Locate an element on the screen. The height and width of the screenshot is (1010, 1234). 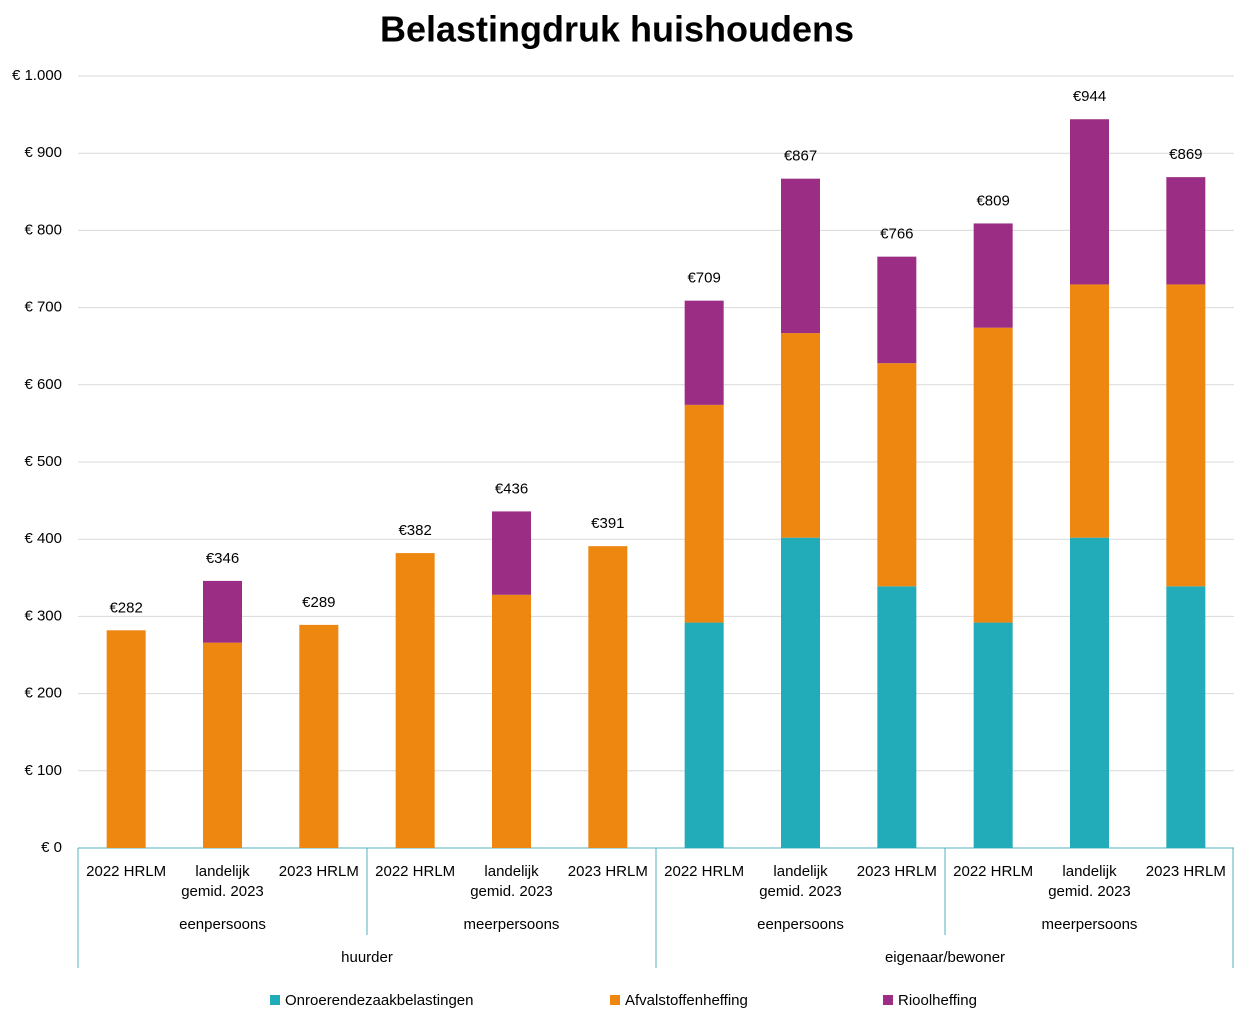
y-tick-label: € 600 is located at coordinates (43, 384).